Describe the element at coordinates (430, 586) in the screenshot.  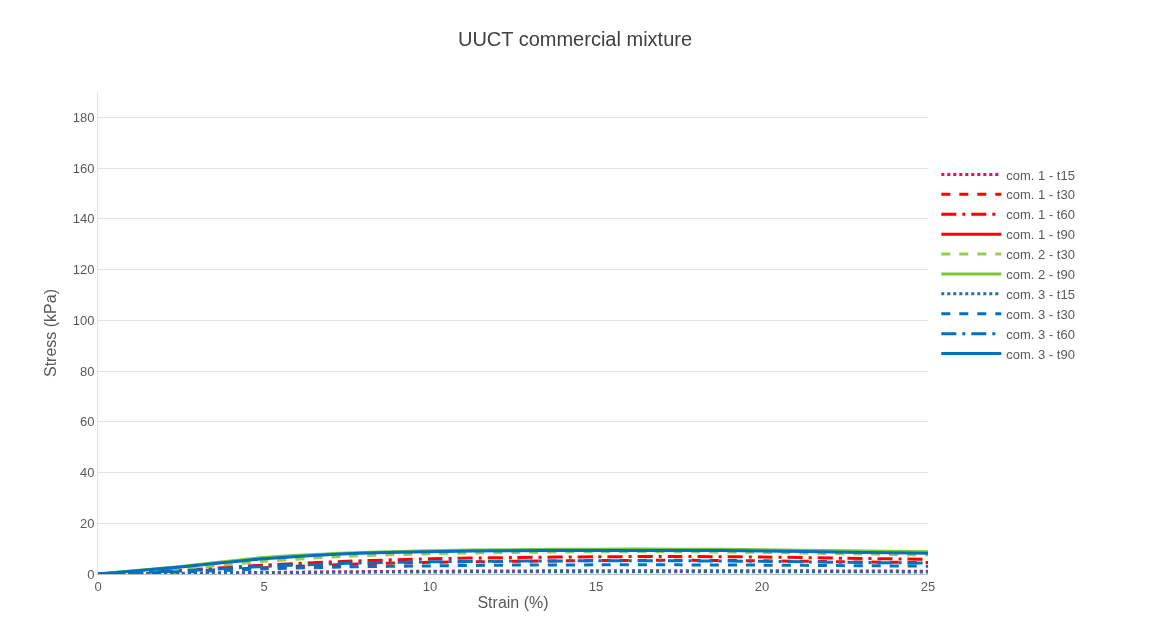
I see `x-tick-label: 10` at that location.